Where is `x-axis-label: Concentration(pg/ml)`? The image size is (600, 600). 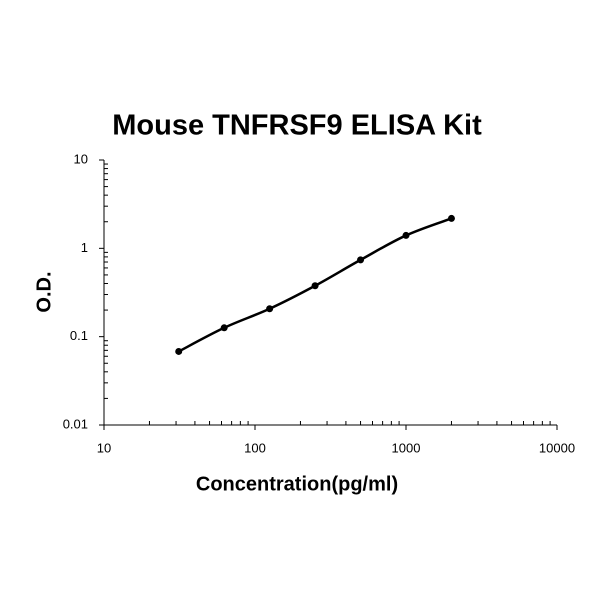
x-axis-label: Concentration(pg/ml) is located at coordinates (297, 484).